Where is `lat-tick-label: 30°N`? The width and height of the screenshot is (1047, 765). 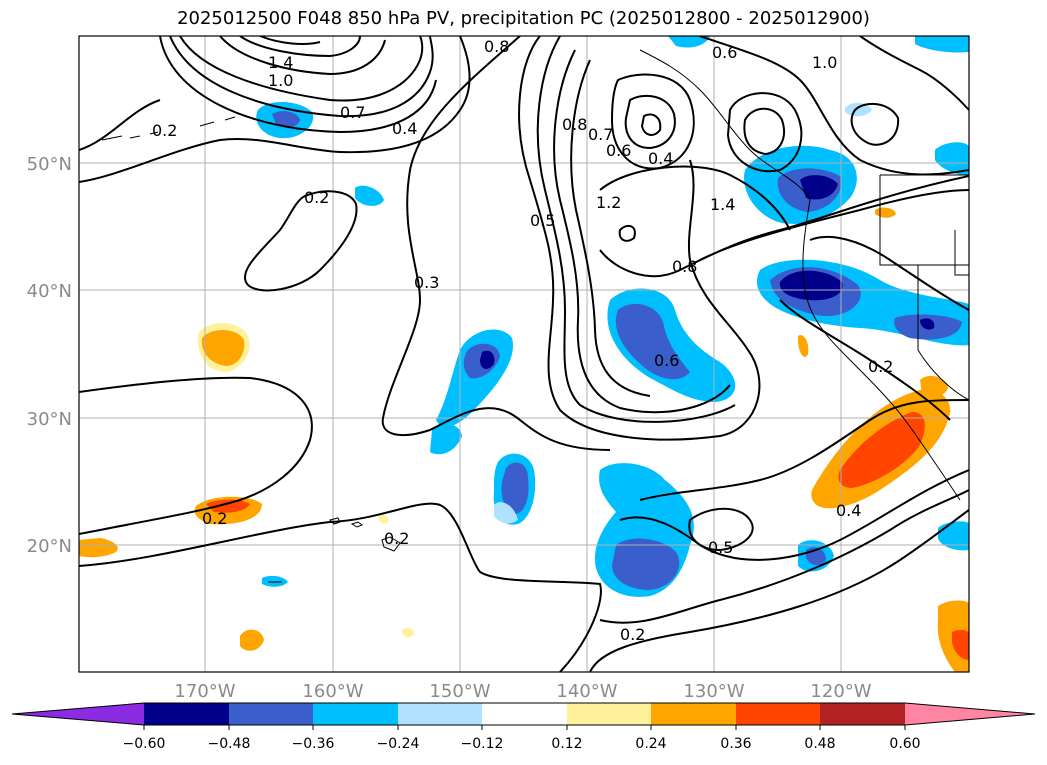
lat-tick-label: 30°N is located at coordinates (49, 419).